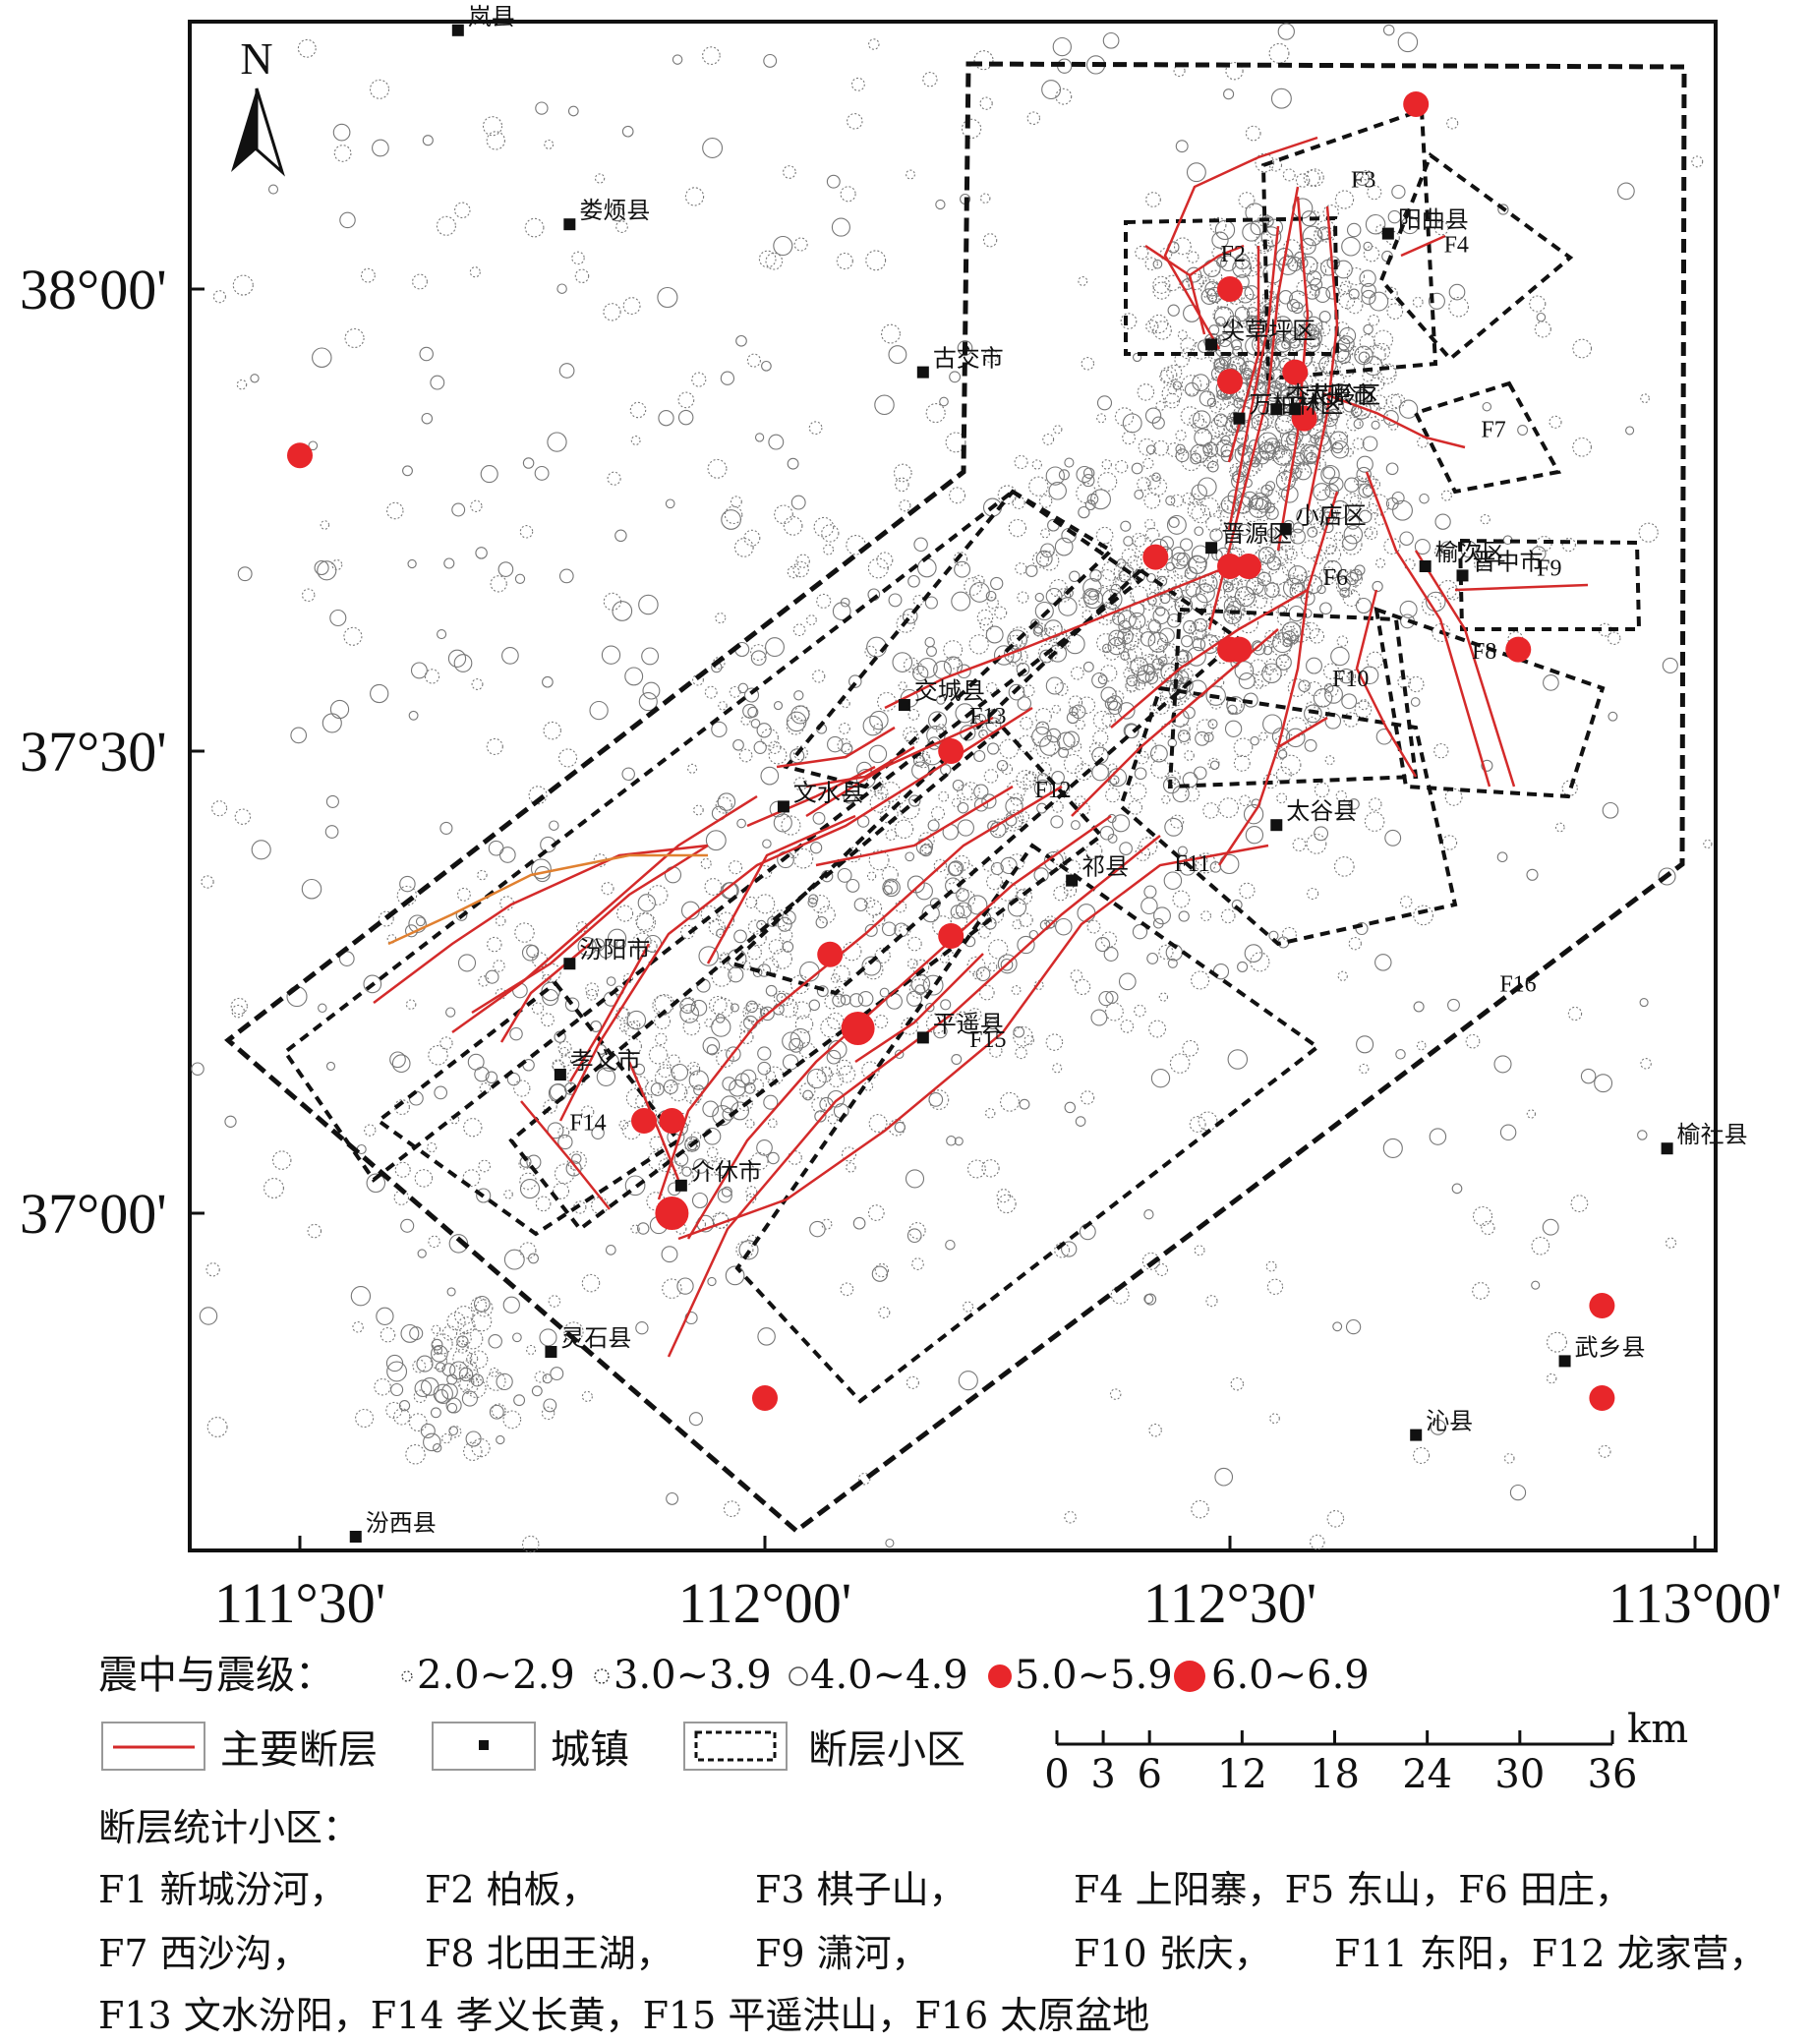 This screenshot has height=2044, width=1812. Describe the element at coordinates (1102, 1774) in the screenshot. I see `scale-bar-tick-label: 3` at that location.